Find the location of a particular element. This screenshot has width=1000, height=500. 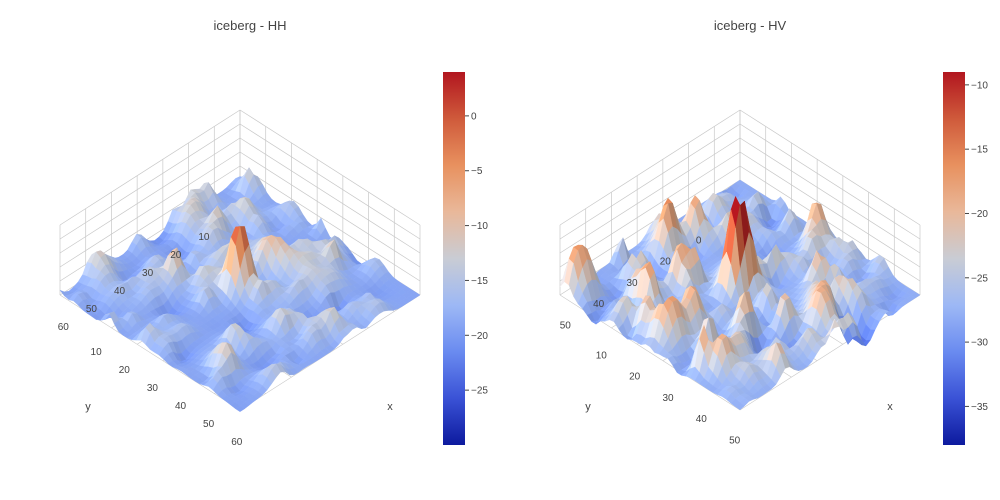

axis-ticks: 10 20 30 40 50 60 10 20 30 40 50 60 y x is located at coordinates (226, 340).